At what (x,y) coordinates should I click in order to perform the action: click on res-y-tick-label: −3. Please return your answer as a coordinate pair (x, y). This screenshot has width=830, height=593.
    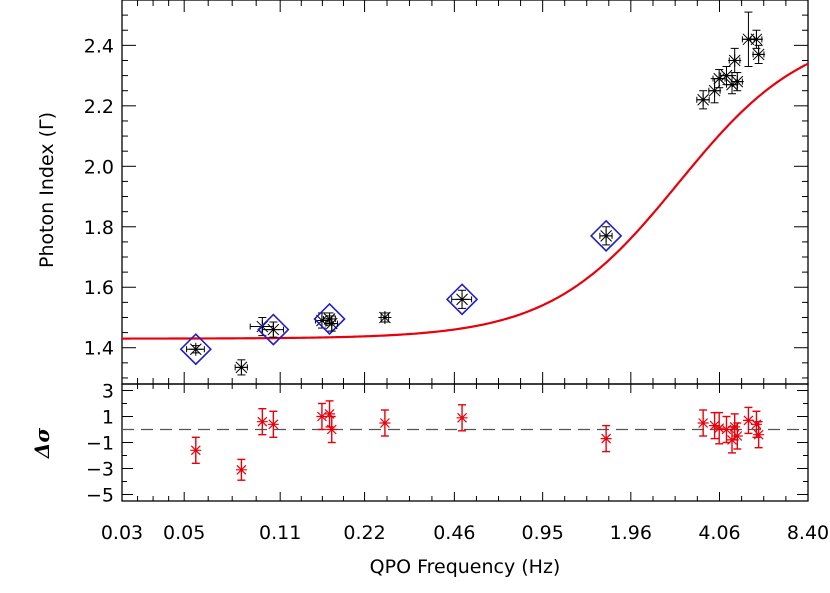
    Looking at the image, I should click on (100, 470).